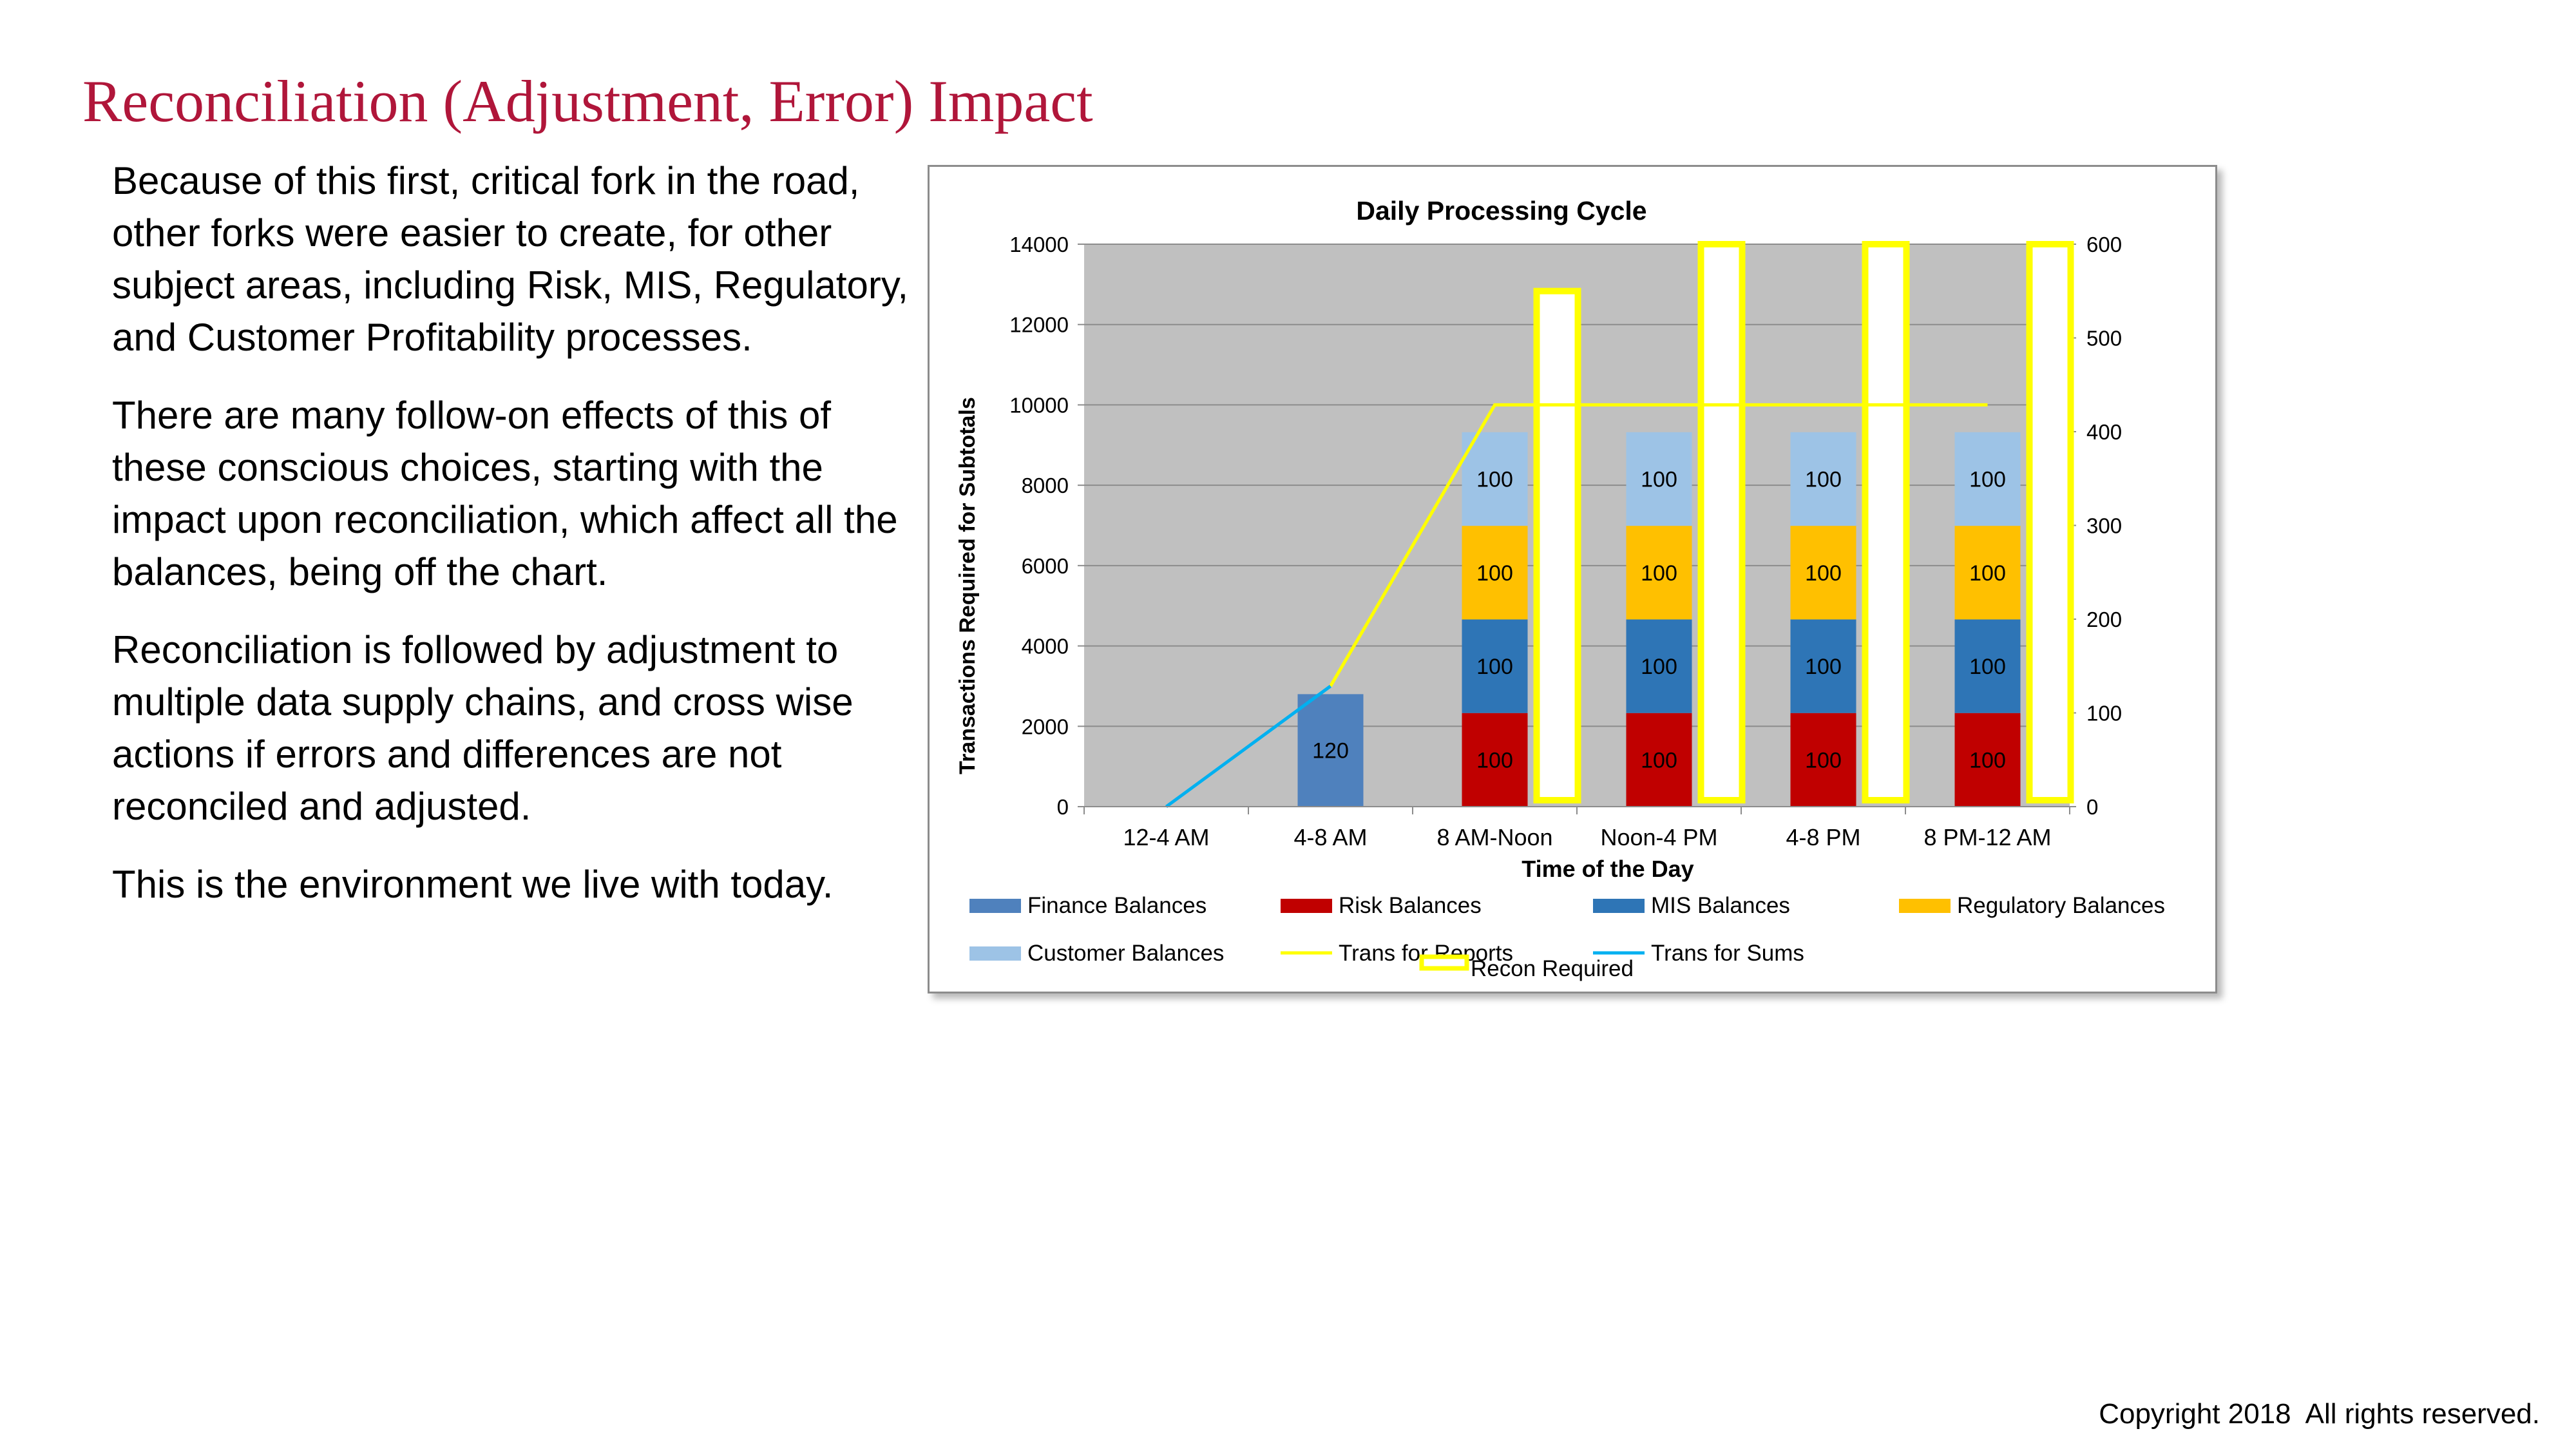 Image resolution: width=2576 pixels, height=1449 pixels. I want to click on finance-balances-bar, so click(1330, 750).